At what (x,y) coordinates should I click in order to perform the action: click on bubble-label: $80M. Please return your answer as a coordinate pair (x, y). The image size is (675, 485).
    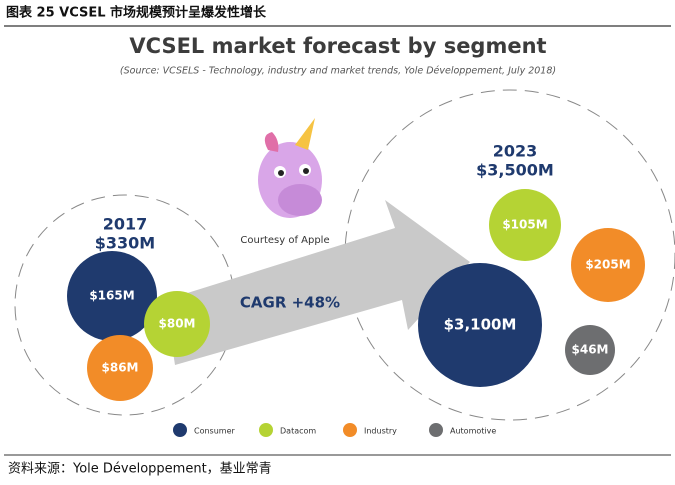
    Looking at the image, I should click on (177, 324).